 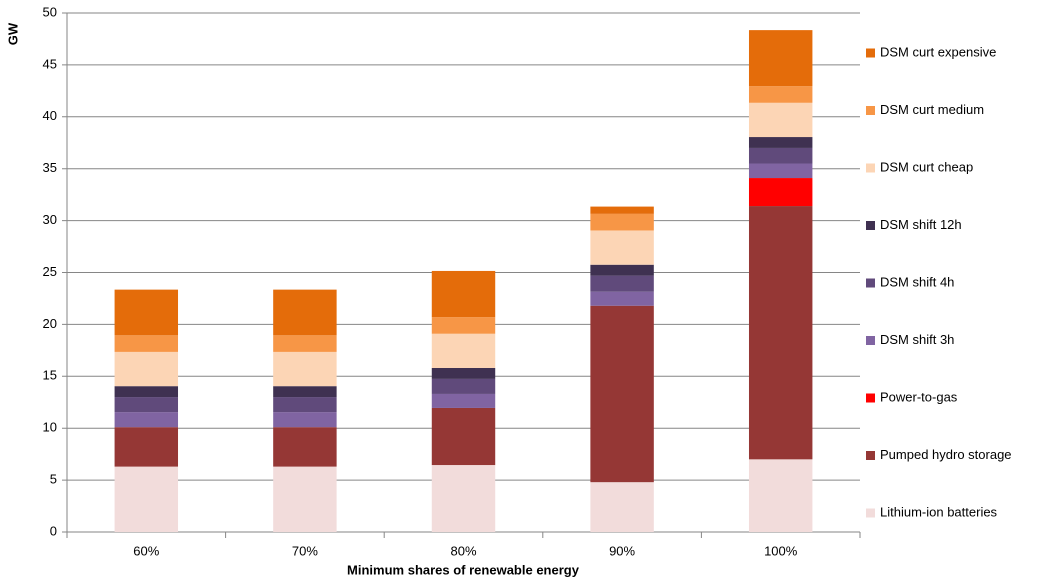 I want to click on y-tick-label: 15, so click(x=50, y=375).